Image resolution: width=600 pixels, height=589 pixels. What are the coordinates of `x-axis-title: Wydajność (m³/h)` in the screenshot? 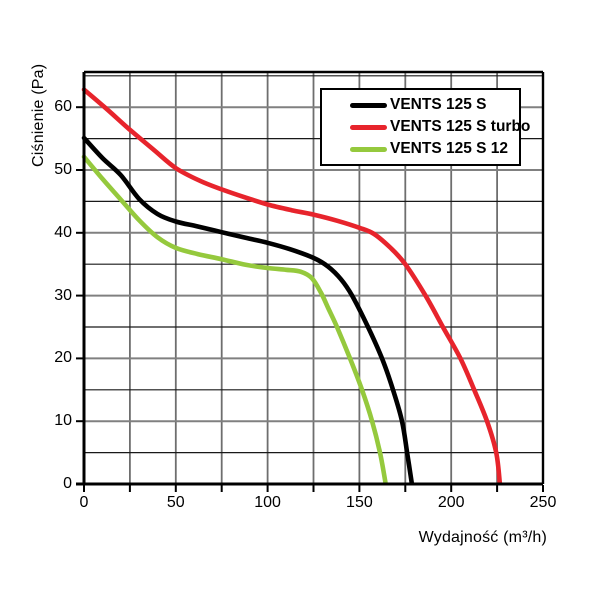 It's located at (482, 537).